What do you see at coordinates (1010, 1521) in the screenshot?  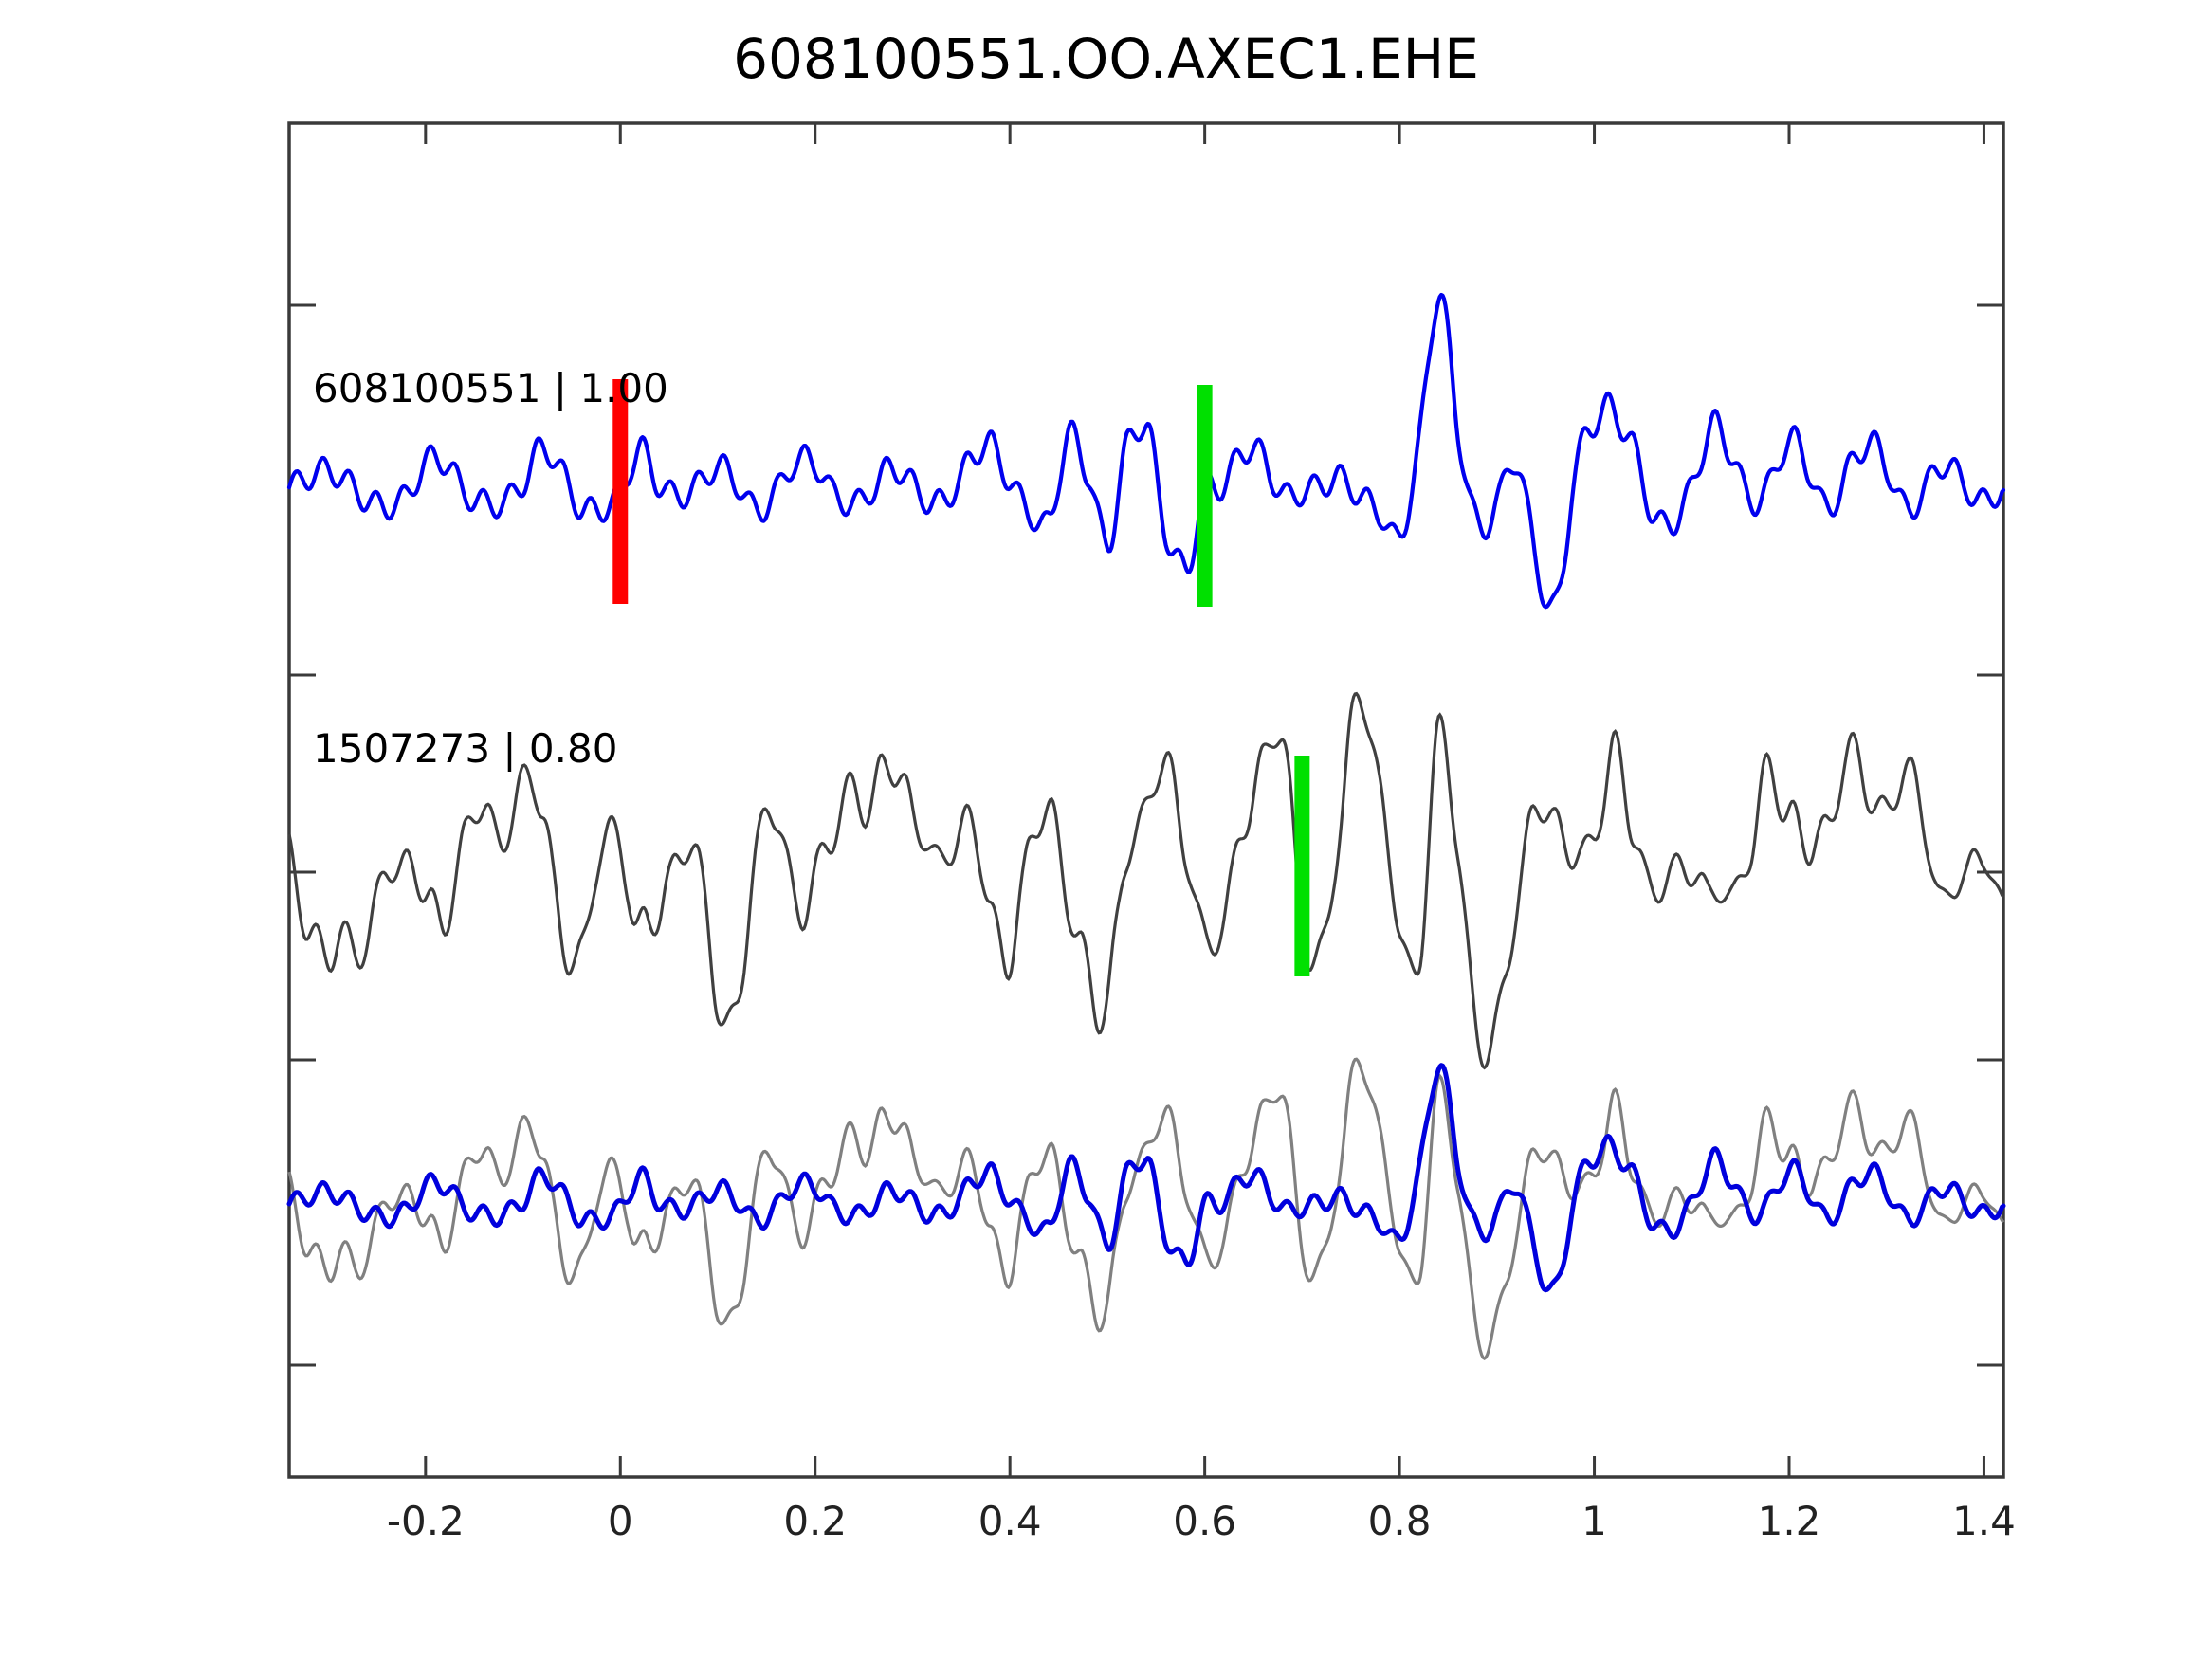 I see `x-tick-label-3: 0.4` at bounding box center [1010, 1521].